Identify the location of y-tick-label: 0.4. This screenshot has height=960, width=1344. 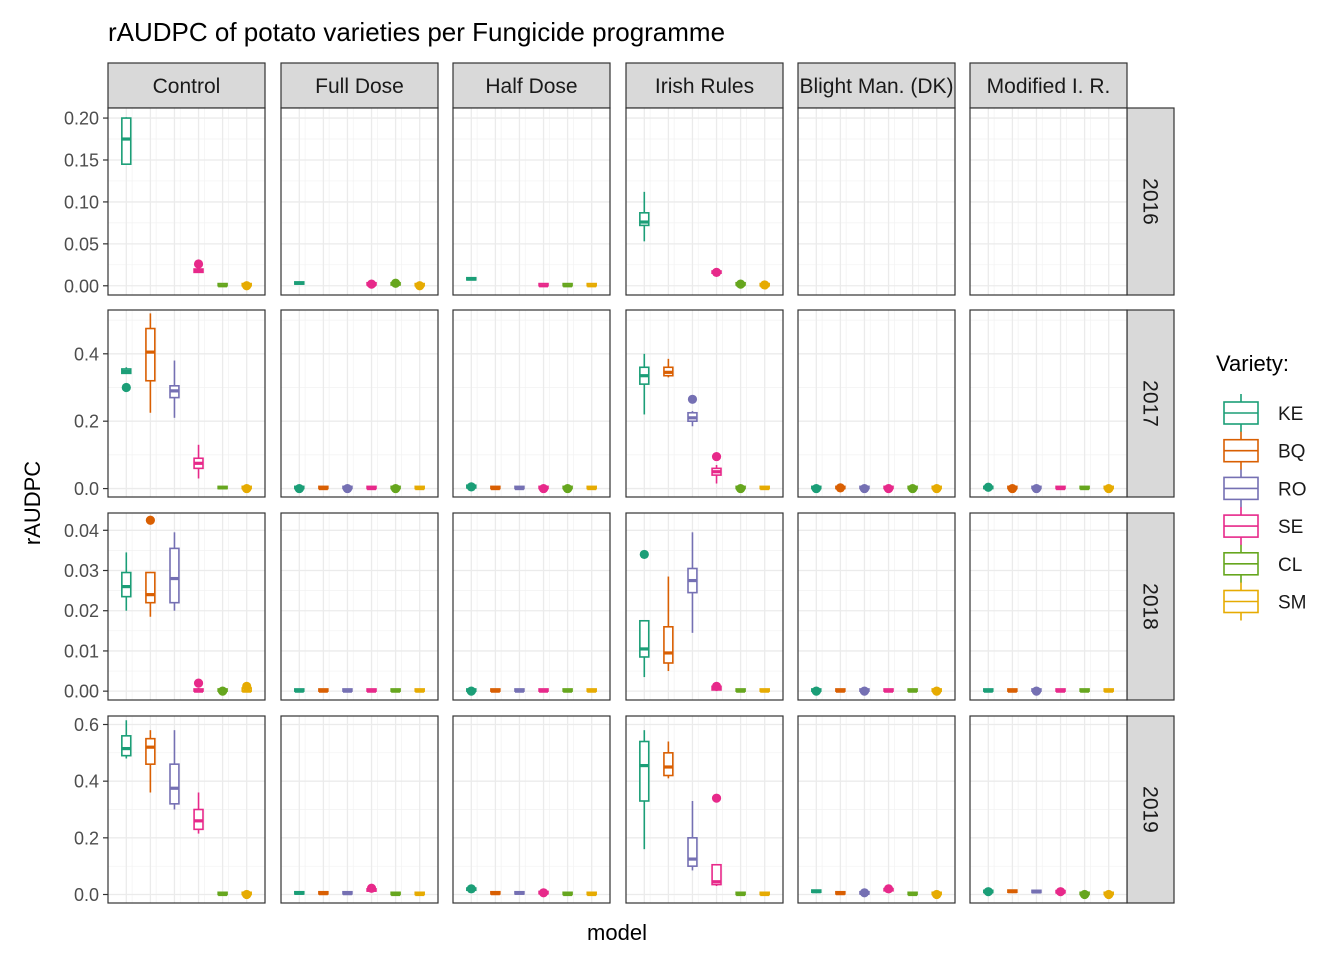
(86, 782).